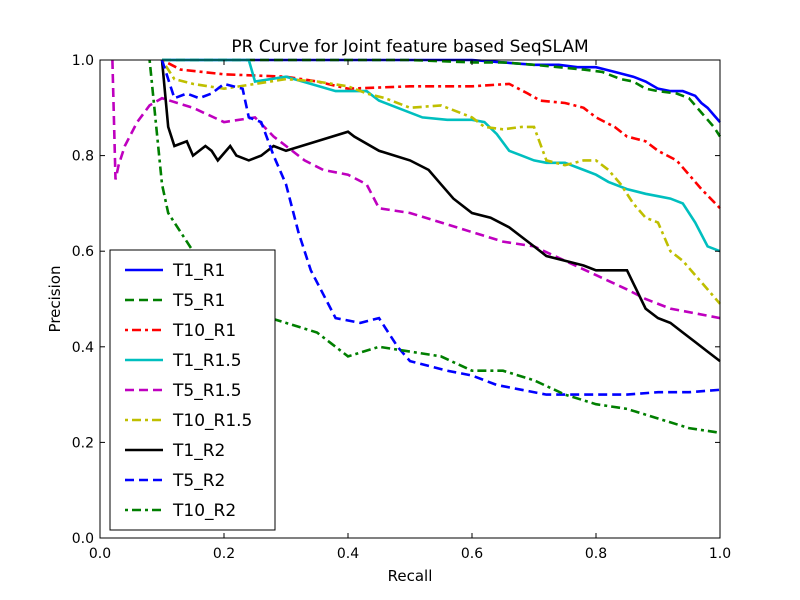 This screenshot has width=800, height=600. What do you see at coordinates (410, 576) in the screenshot?
I see `x-axis-label: Recall` at bounding box center [410, 576].